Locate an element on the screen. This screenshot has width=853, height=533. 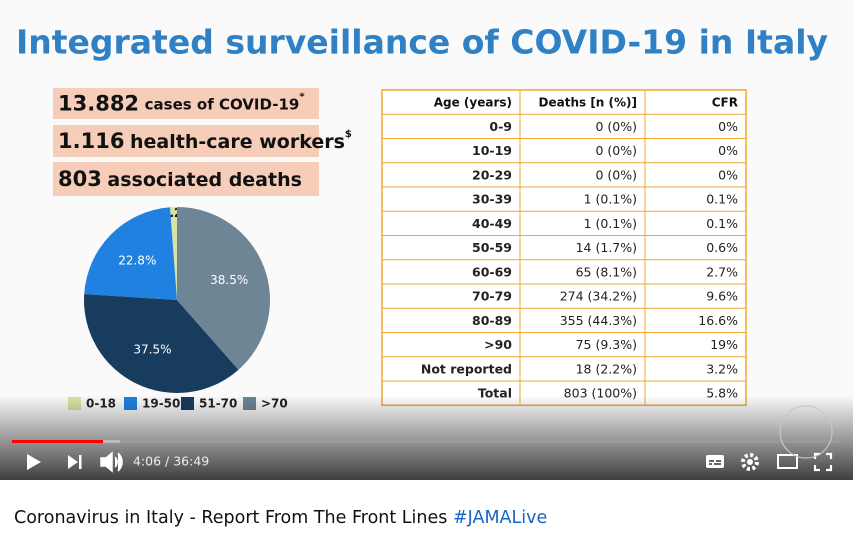
settings-hub is located at coordinates (750, 462).